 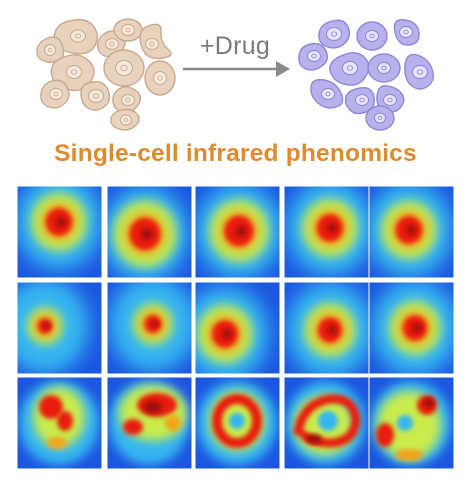 I want to click on figure-headline: Single-cell infrared phenomics, so click(x=235, y=153).